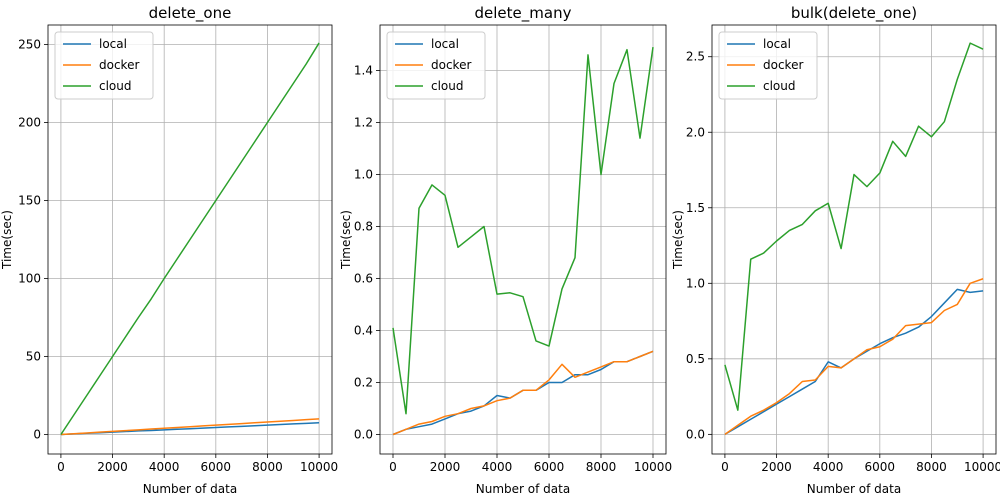 The width and height of the screenshot is (1000, 504). Describe the element at coordinates (523, 13) in the screenshot. I see `subplot-title: delete_many` at that location.